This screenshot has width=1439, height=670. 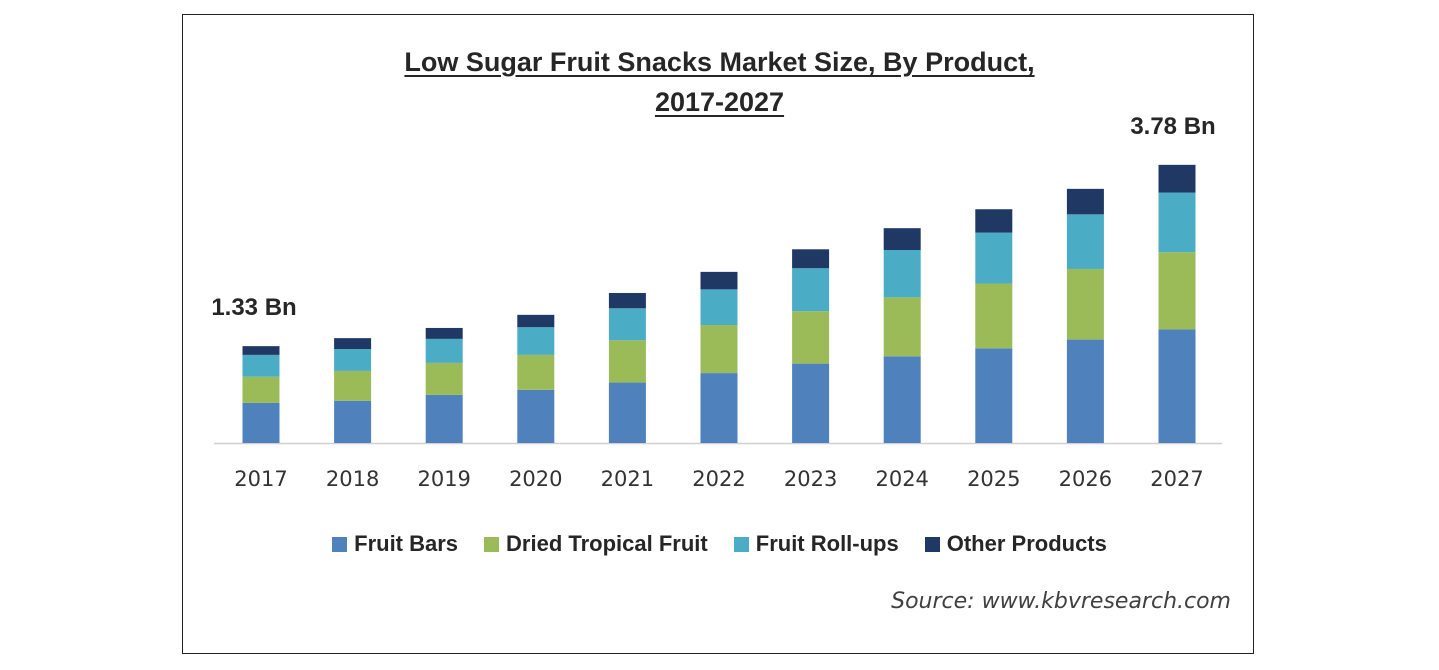 I want to click on bar-2020-dried-tropical-fruit, so click(x=536, y=372).